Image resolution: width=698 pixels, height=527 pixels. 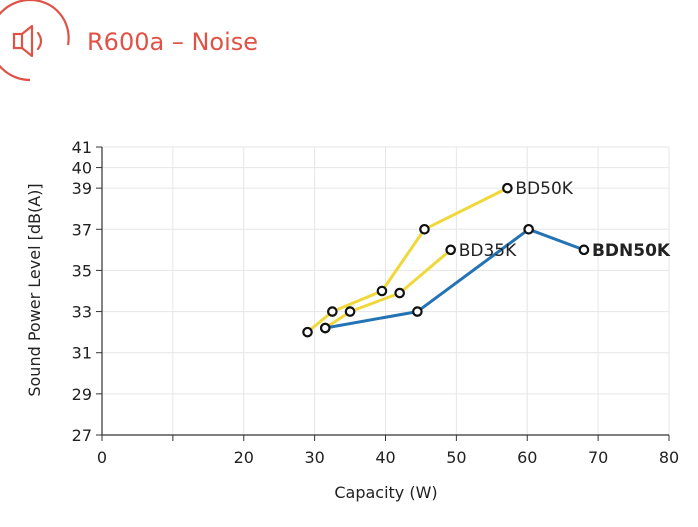 I want to click on x-tick-label: 0, so click(x=102, y=457).